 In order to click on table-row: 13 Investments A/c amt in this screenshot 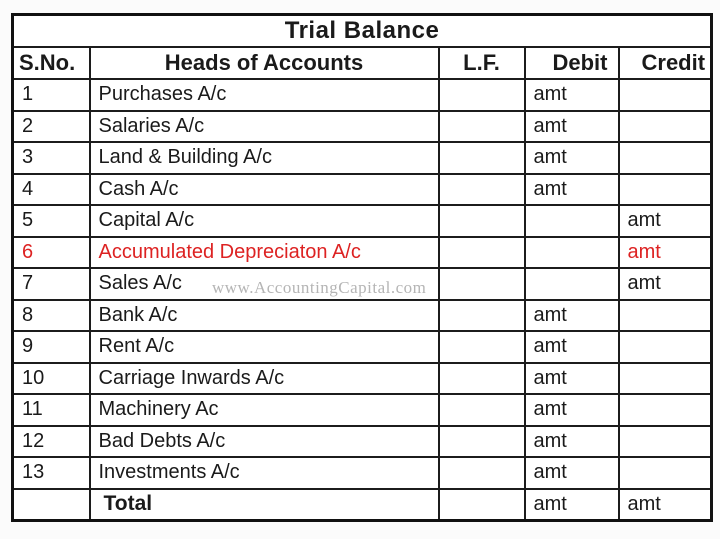, I will do `click(362, 473)`.